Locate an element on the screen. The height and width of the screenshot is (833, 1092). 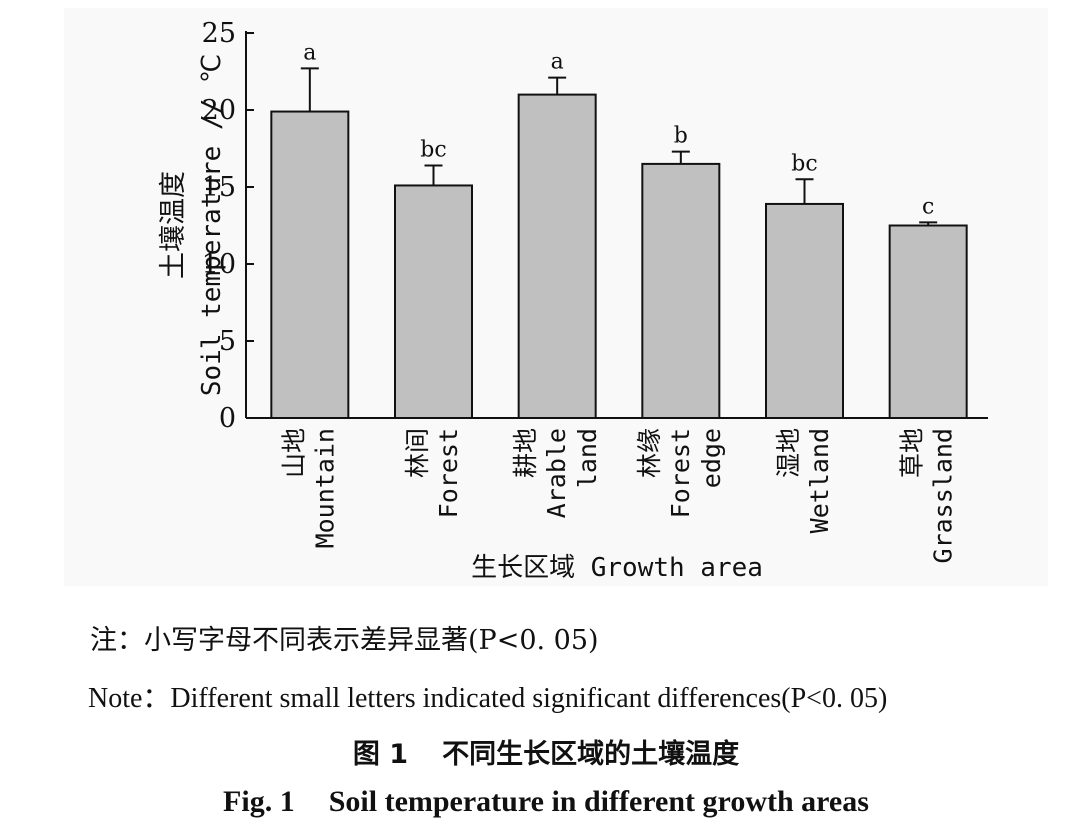
y-axis-title-chinese: 土壤温度 is located at coordinates (173, 225).